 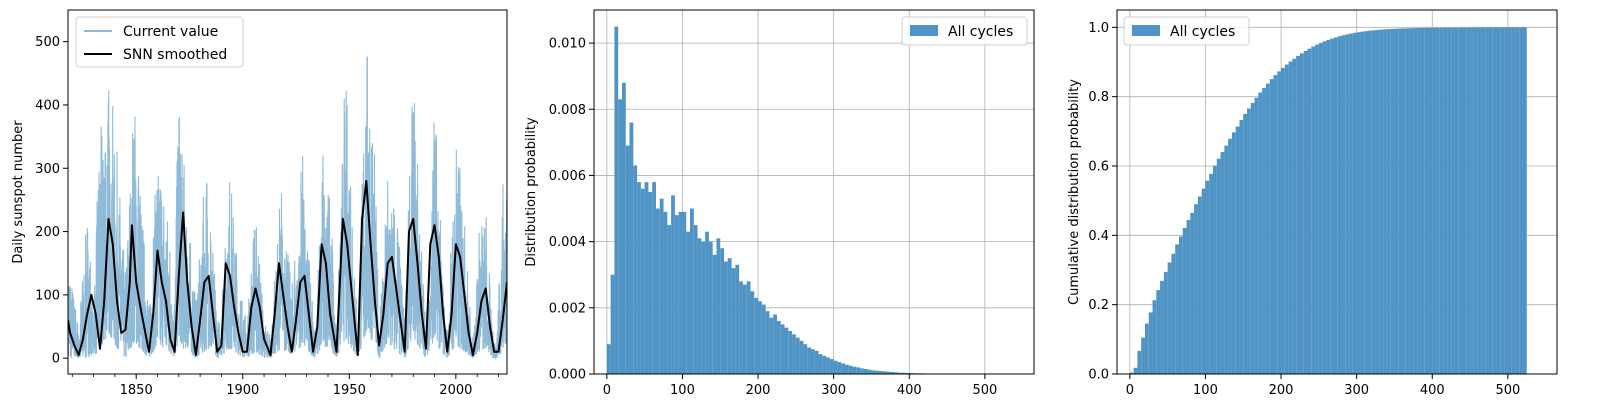 I want to click on y-tick-label: 0.002, so click(x=567, y=308).